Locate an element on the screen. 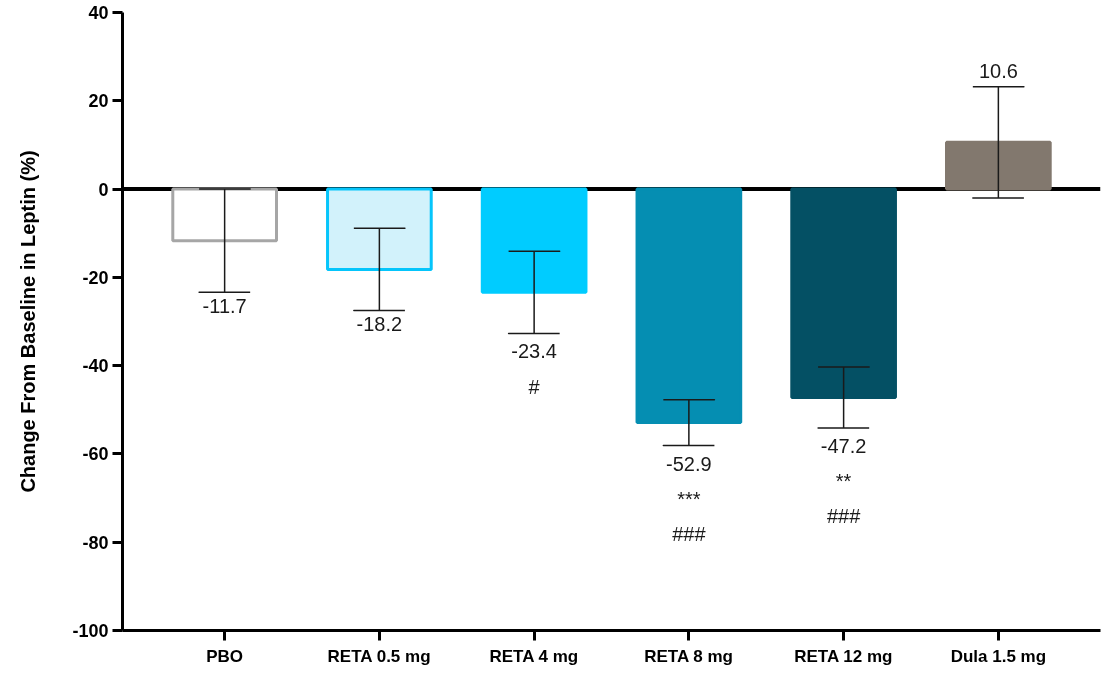  y-axis-title: Change From Baseline in Leptin (%) is located at coordinates (28, 321).